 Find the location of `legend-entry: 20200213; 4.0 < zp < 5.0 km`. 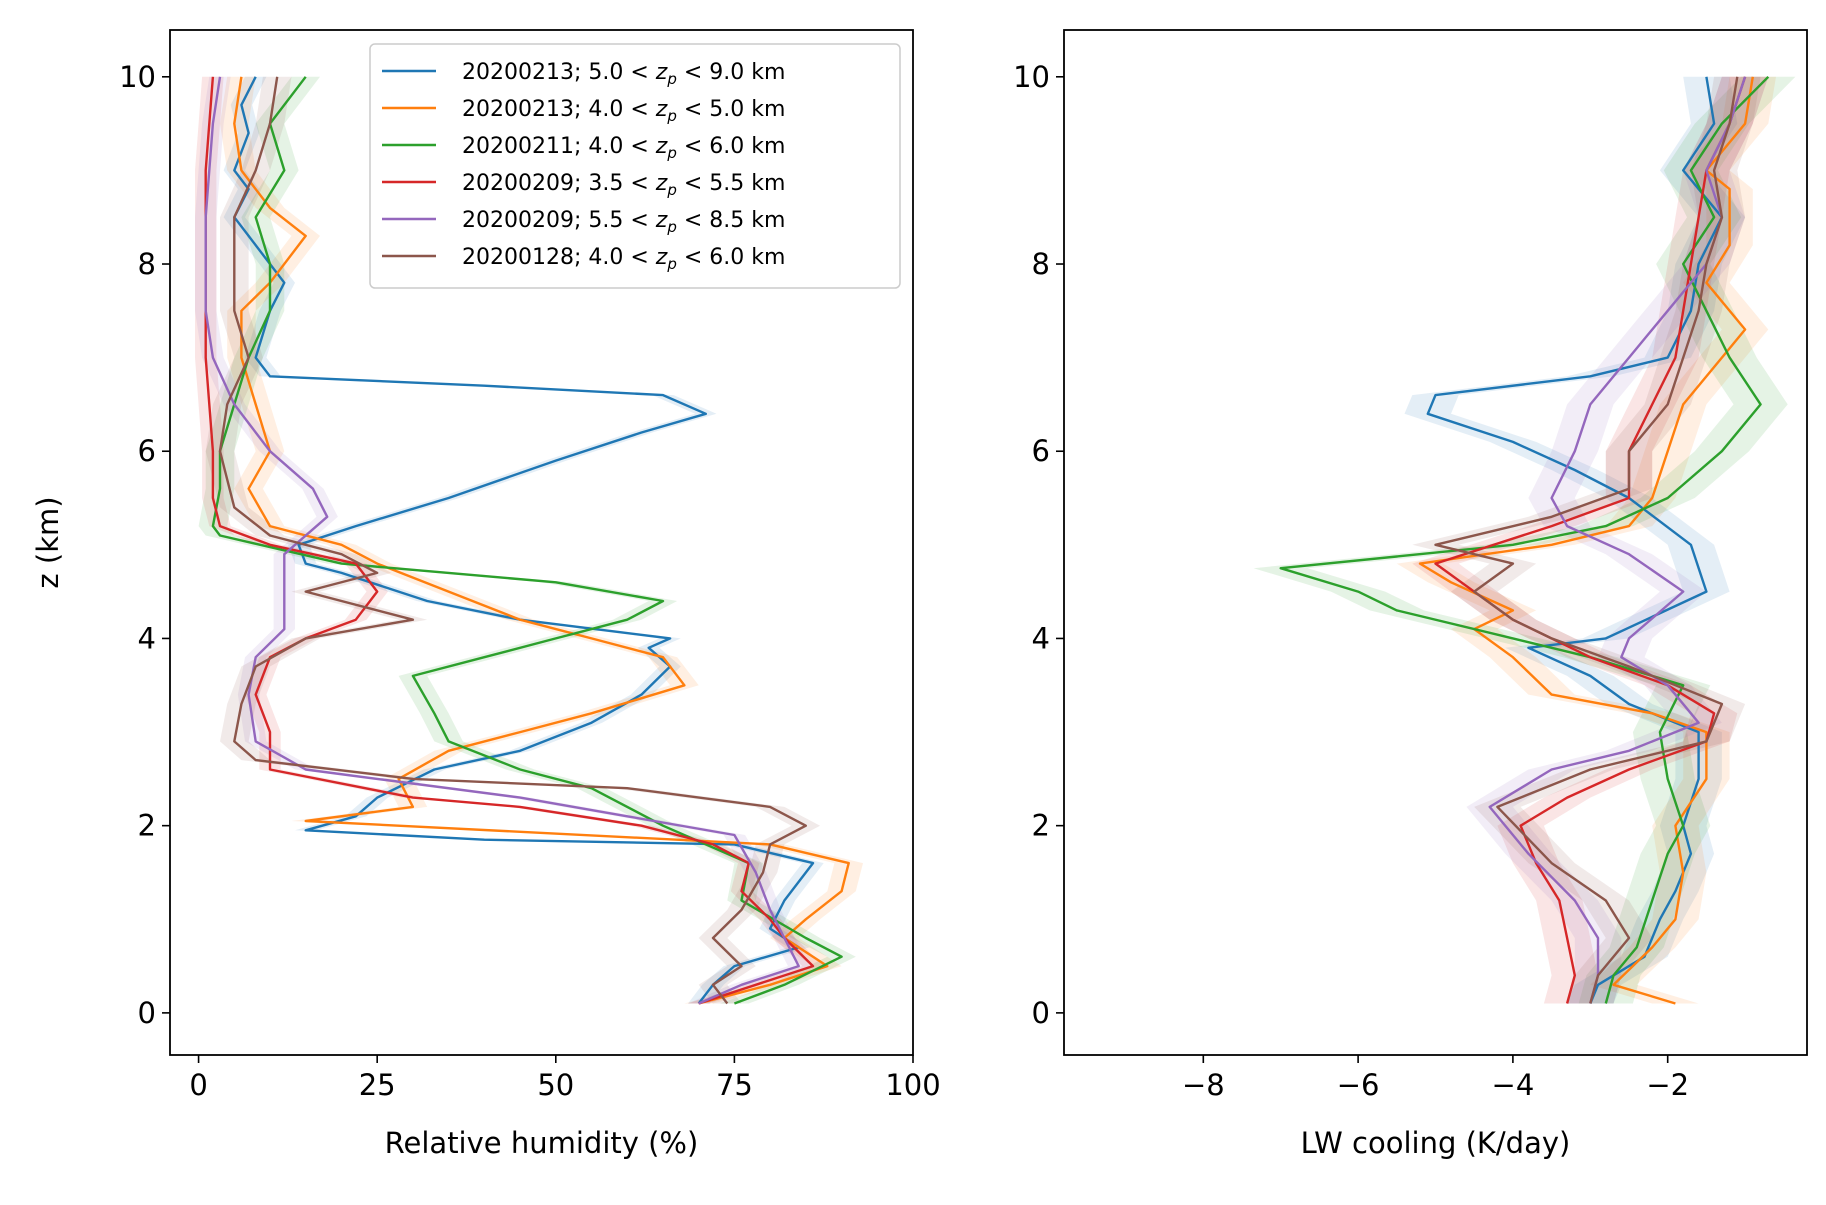

legend-entry: 20200213; 4.0 < zp < 5.0 km is located at coordinates (623, 111).